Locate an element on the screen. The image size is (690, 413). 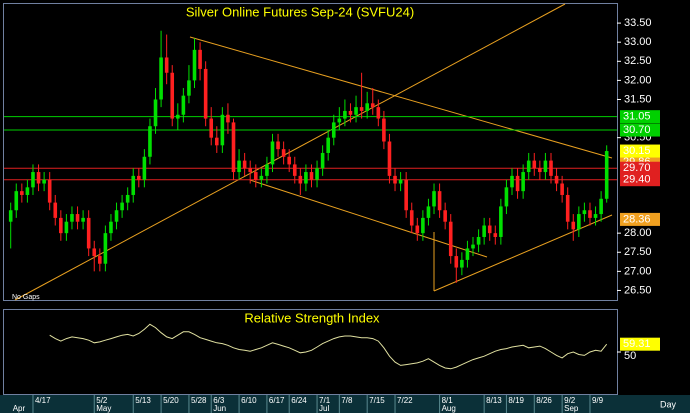
month-label: Jul is located at coordinates (324, 408).